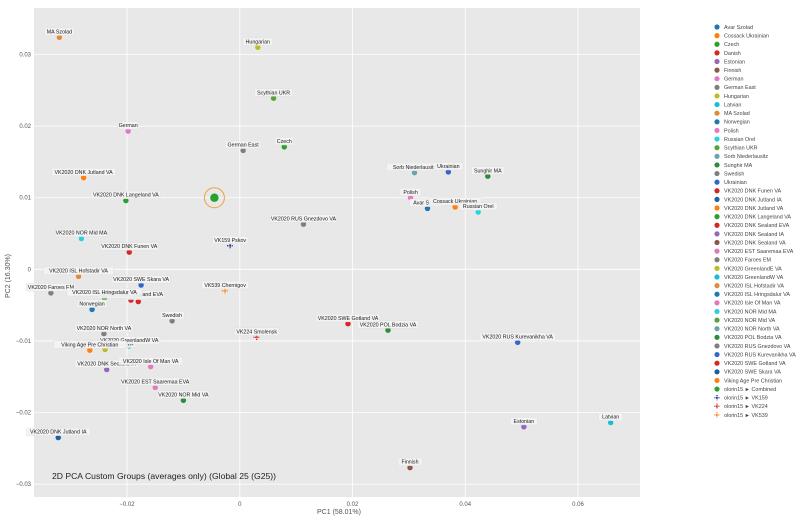 This screenshot has height=527, width=800. Describe the element at coordinates (752, 226) in the screenshot. I see `legend-item-vk2020-dnk-sealand-eva: VK2020 DNK Sealand EVA` at that location.